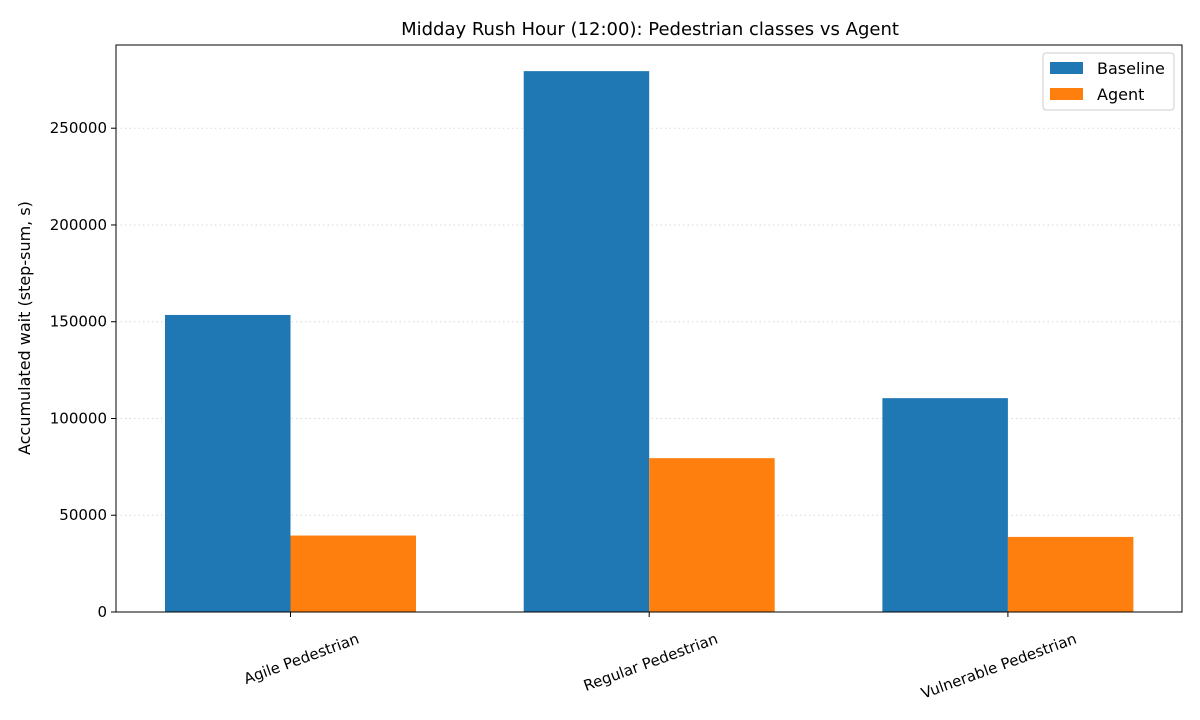 This screenshot has height=720, width=1200. Describe the element at coordinates (78, 418) in the screenshot. I see `y-tick-label: 100000` at that location.